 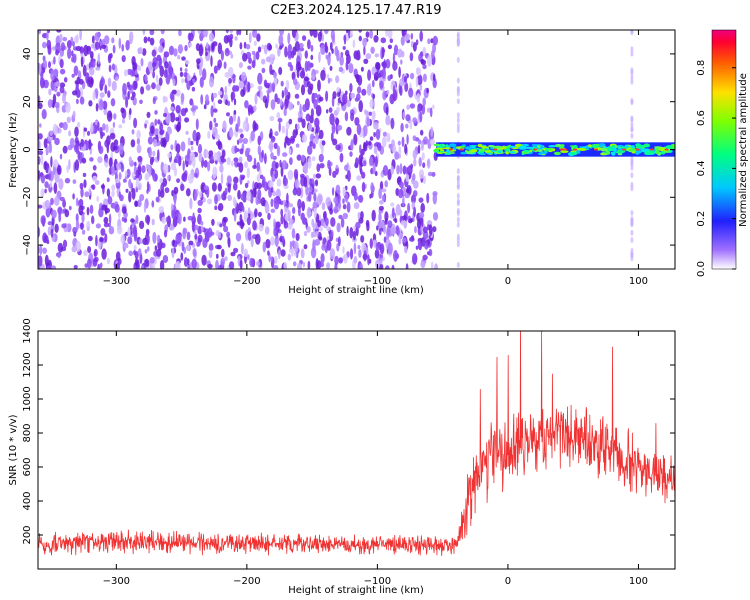 What do you see at coordinates (666, 149) in the screenshot?
I see `heatmap-peak-cell` at bounding box center [666, 149].